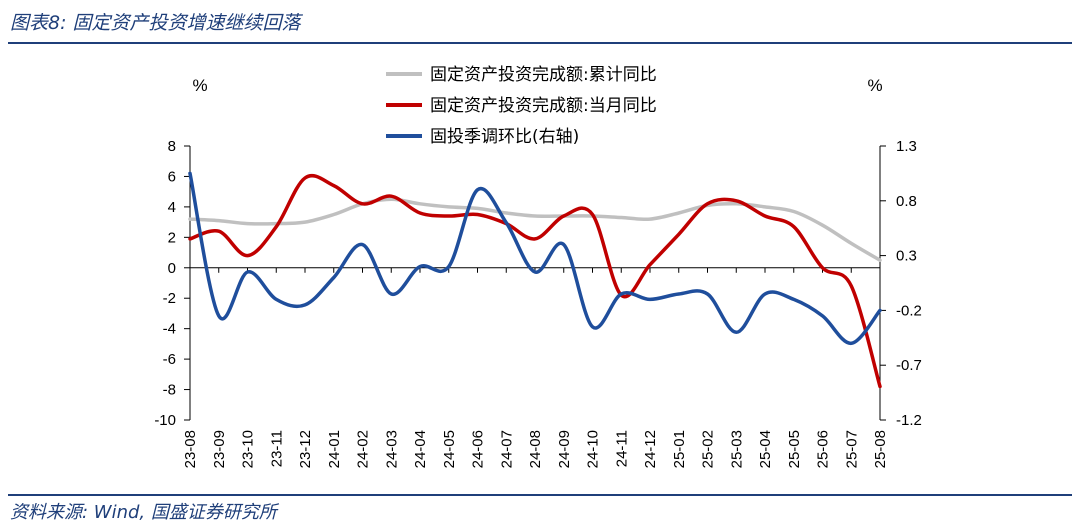 The width and height of the screenshot is (1080, 532). I want to click on x-axis-tick-label: 24-01, so click(334, 449).